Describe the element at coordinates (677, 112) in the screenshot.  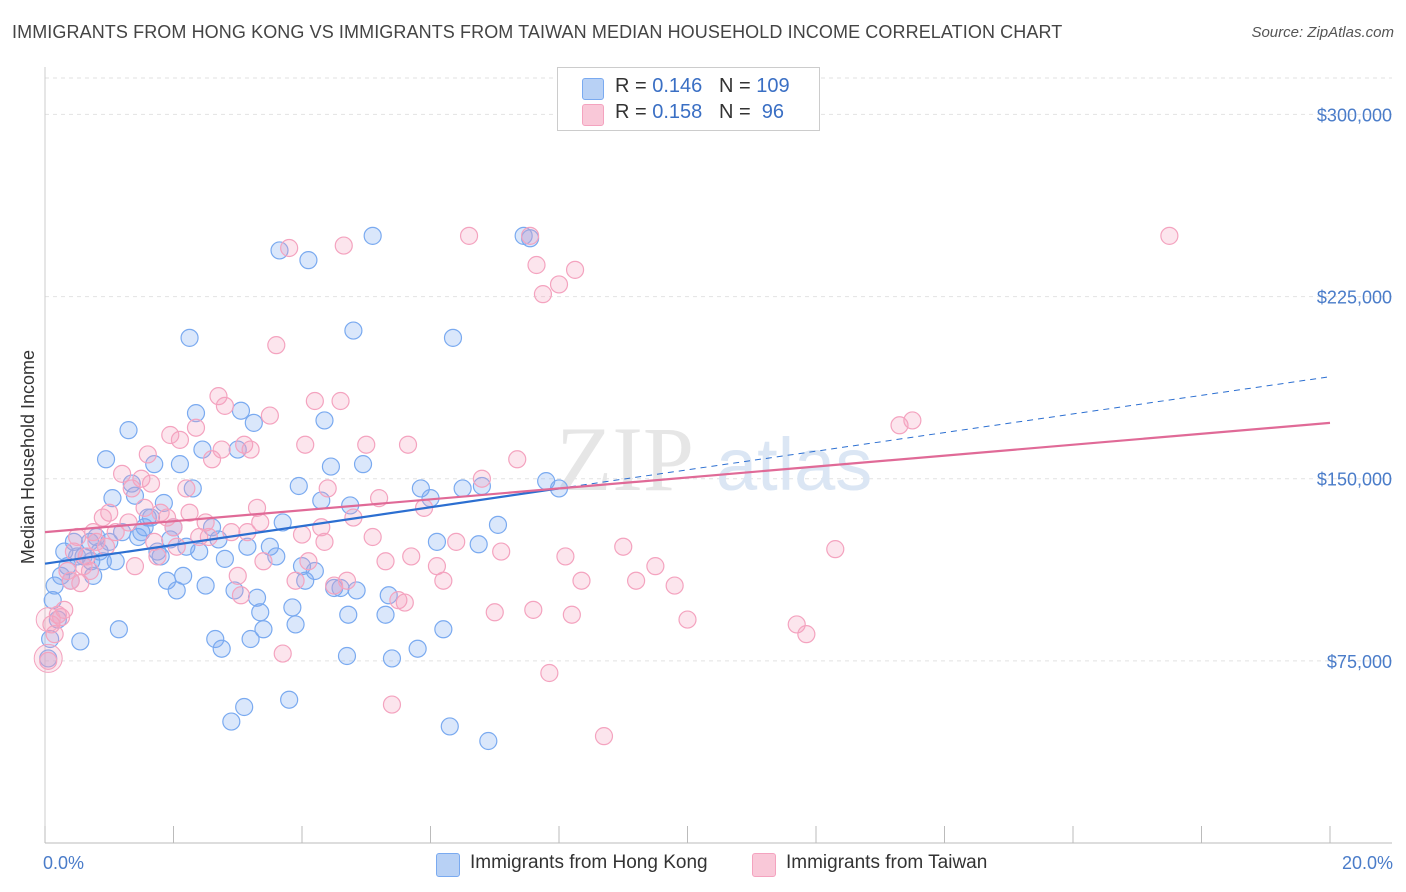
I see `legend-r-value: 0.158` at that location.